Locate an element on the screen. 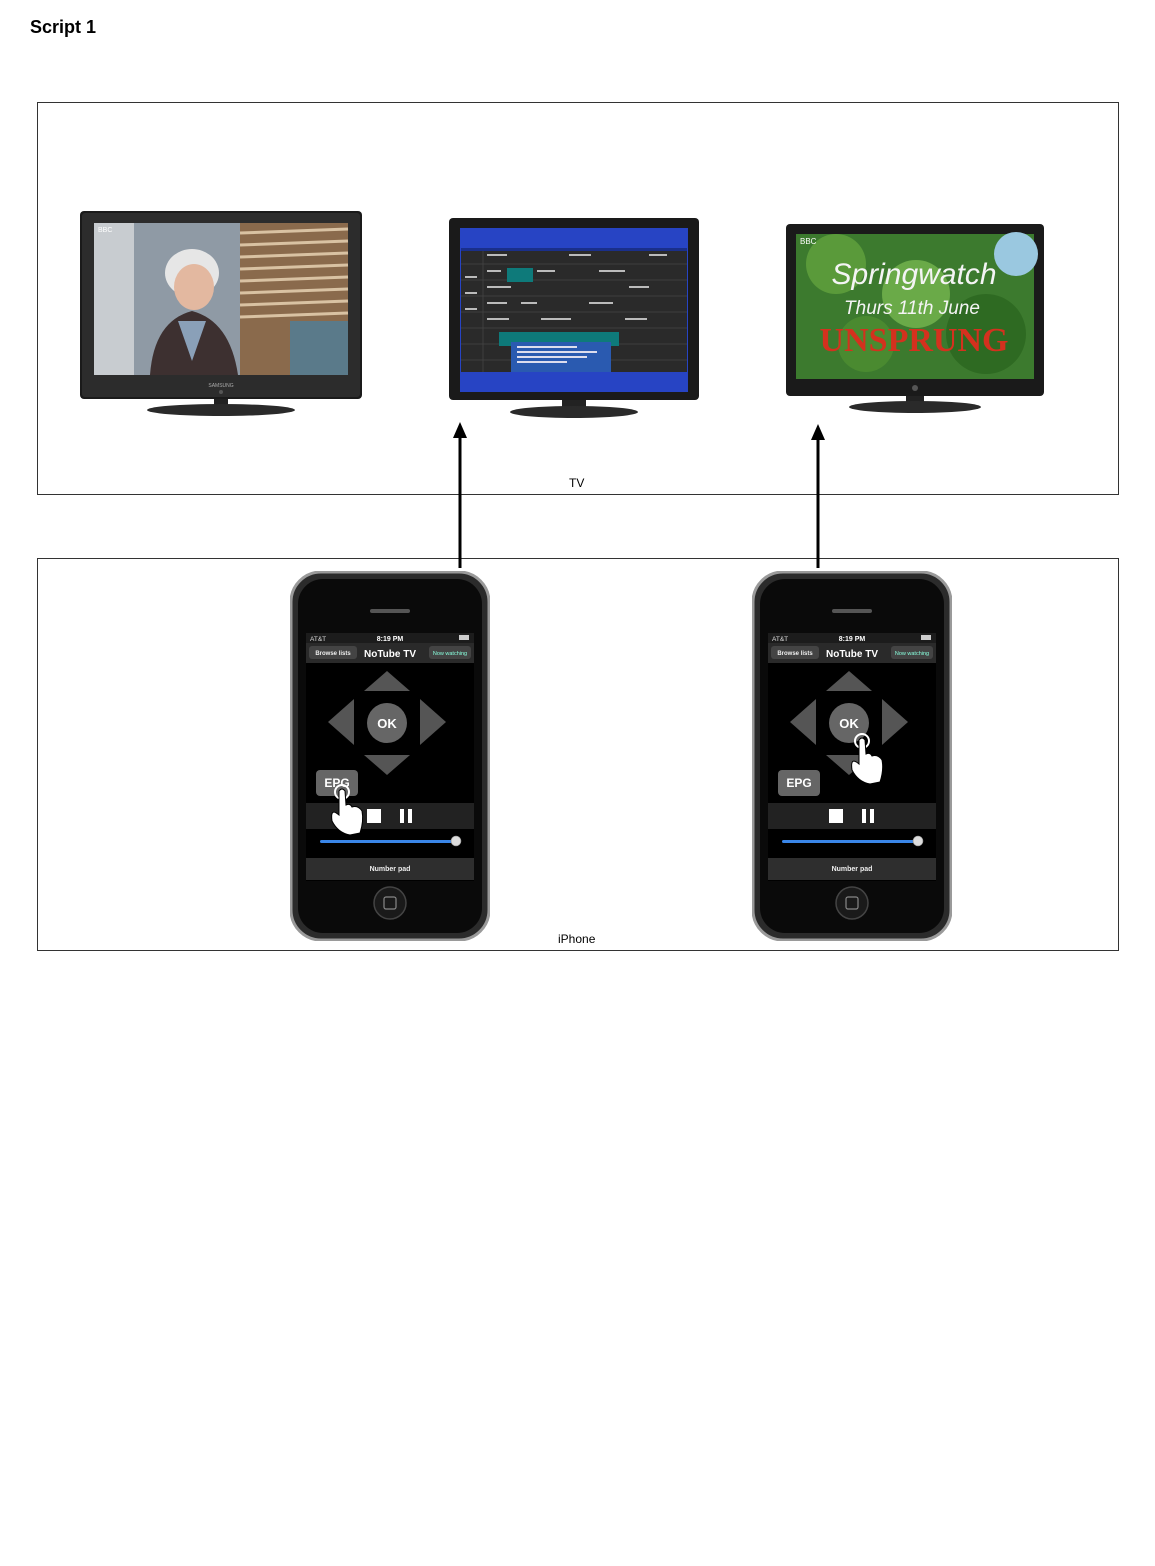  svg-text: SAMSUNG is located at coordinates (220, 386).